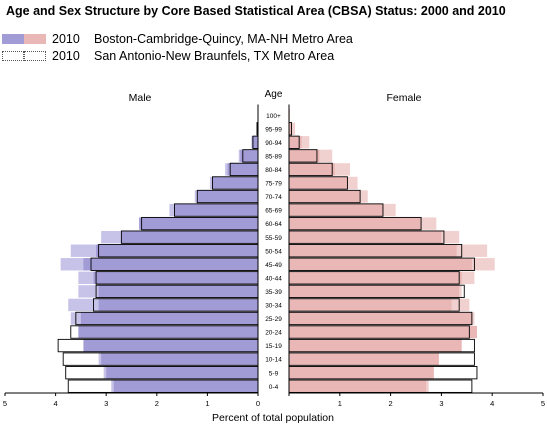  Describe the element at coordinates (214, 55) in the screenshot. I see `legend-label: San Antonio-New Braunfels, TX Metro Area` at that location.